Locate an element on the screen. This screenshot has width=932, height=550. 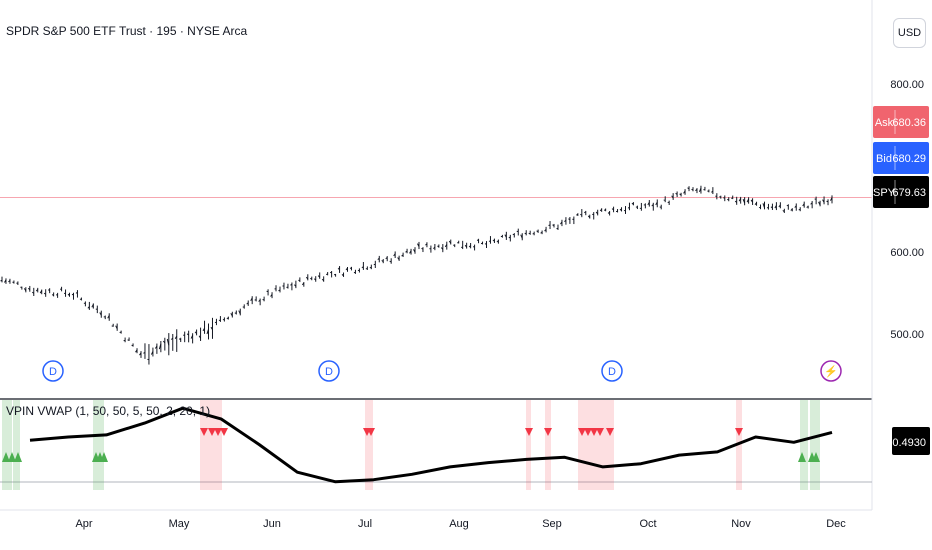
time-tick-label: Jun is located at coordinates (272, 524).